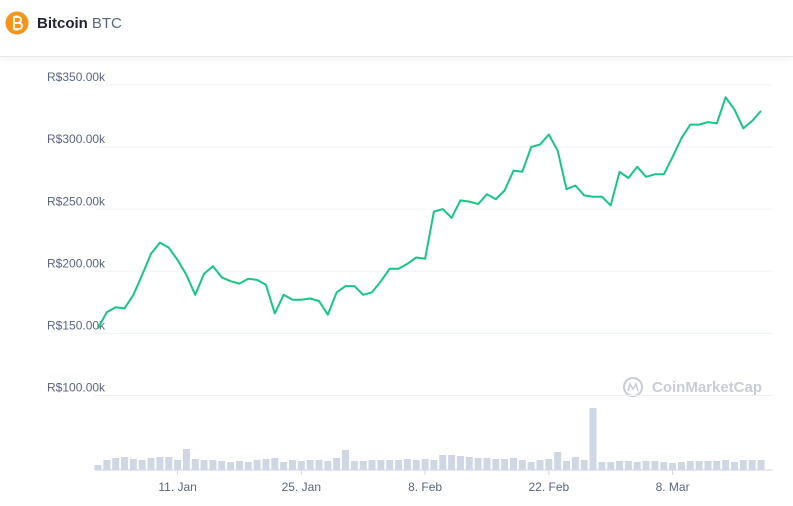 This screenshot has height=506, width=793. What do you see at coordinates (396, 28) in the screenshot?
I see `header: Bitcoin BTC` at bounding box center [396, 28].